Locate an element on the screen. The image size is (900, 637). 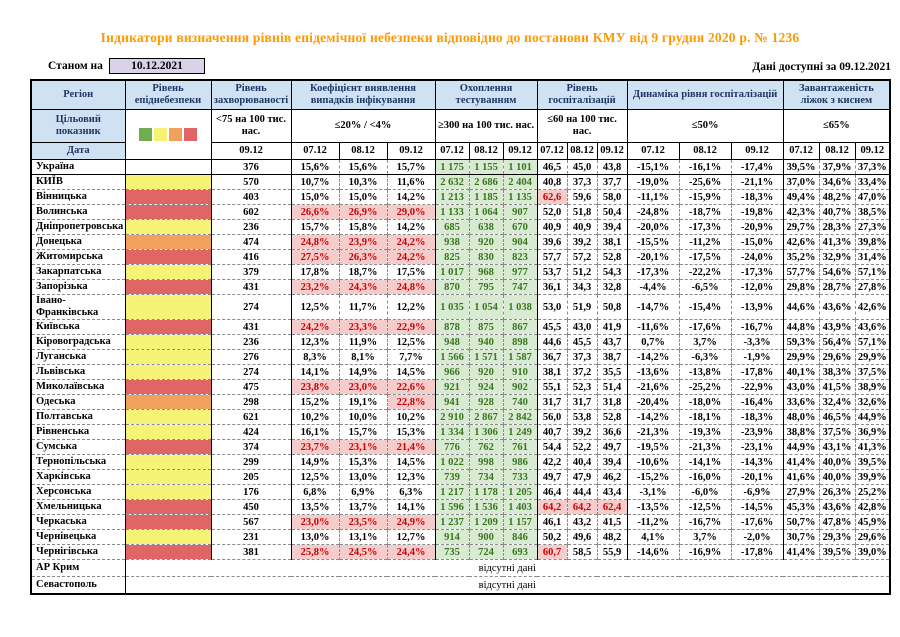
beds-value: 25,2% is located at coordinates (872, 492).